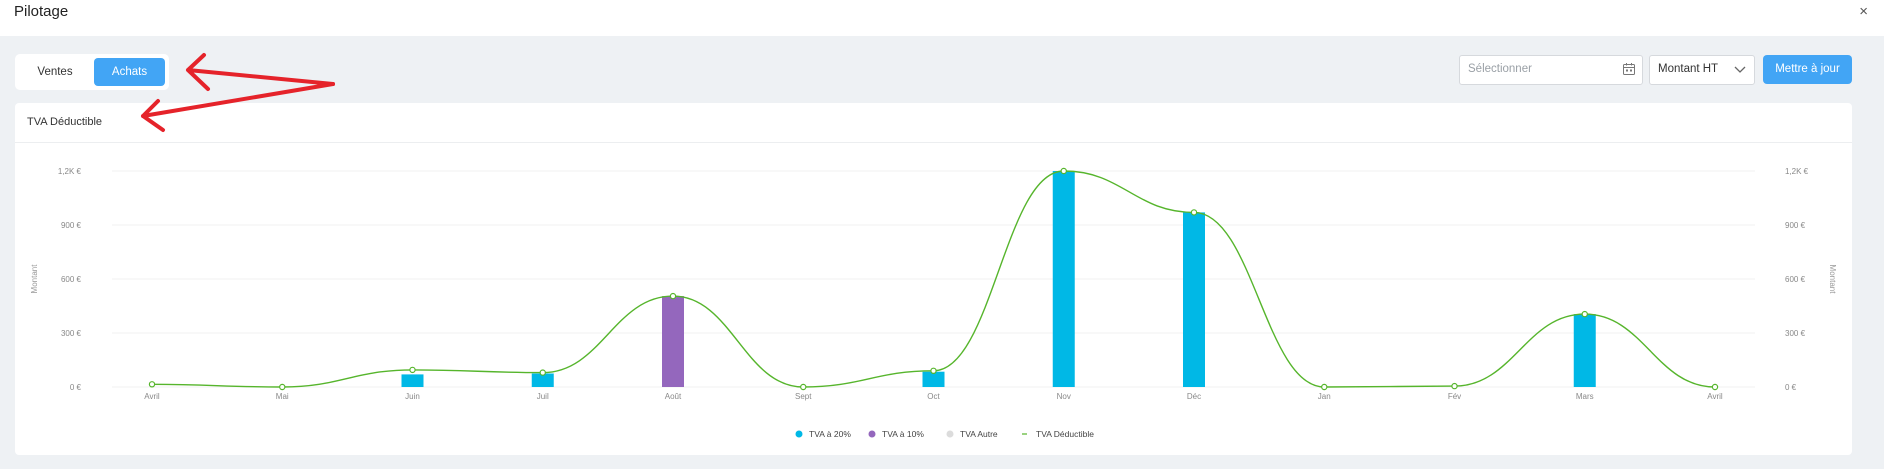 This screenshot has width=1884, height=469. Describe the element at coordinates (942, 18) in the screenshot. I see `top-bar: Pilotage ×` at that location.